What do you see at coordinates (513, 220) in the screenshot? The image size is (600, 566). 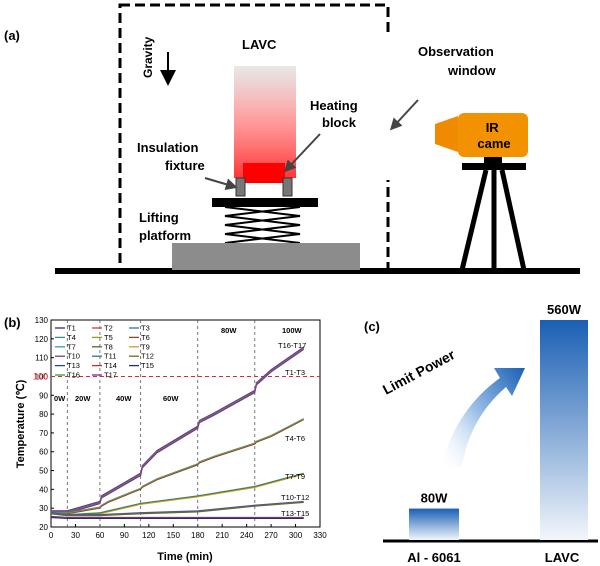 I see `tripod-leg-right` at bounding box center [513, 220].